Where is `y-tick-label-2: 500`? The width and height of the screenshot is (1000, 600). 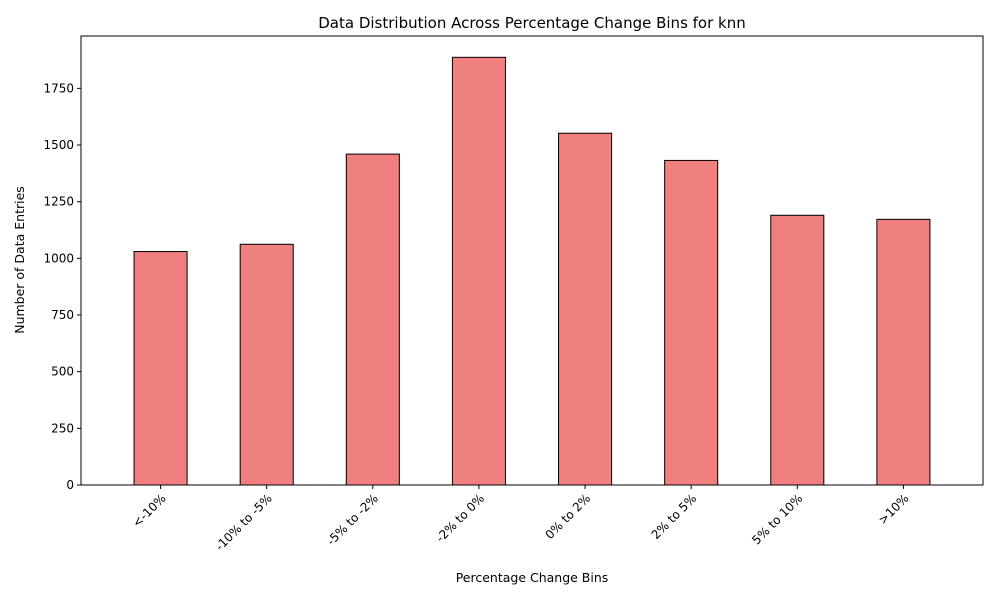
y-tick-label-2: 500 is located at coordinates (62, 372).